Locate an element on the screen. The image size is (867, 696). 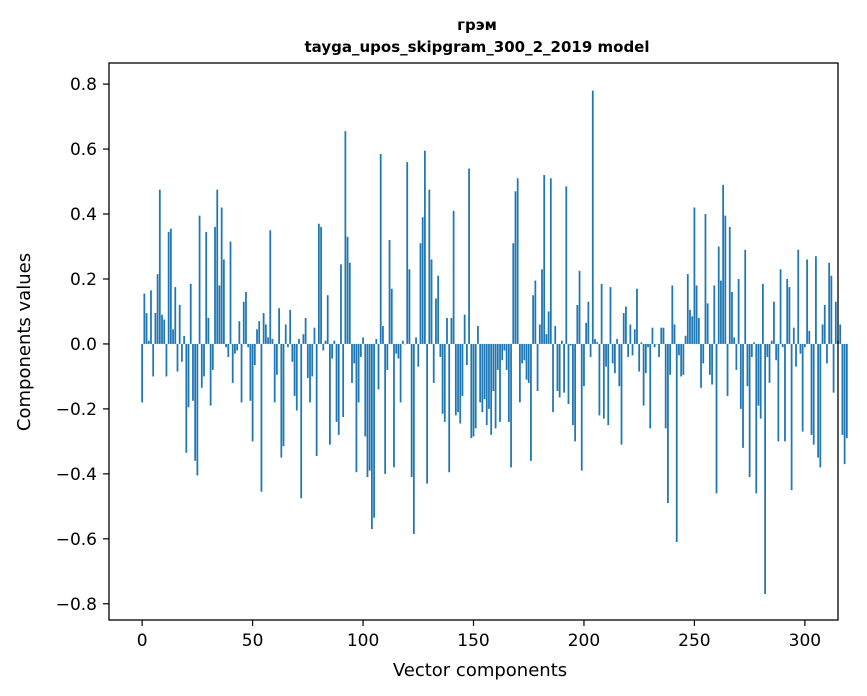
y-axis-ticks: −0.8 −0.6 −0.4 −0.2 0.0 0.2 0.4 0.6 0.8 is located at coordinates (82, 345).